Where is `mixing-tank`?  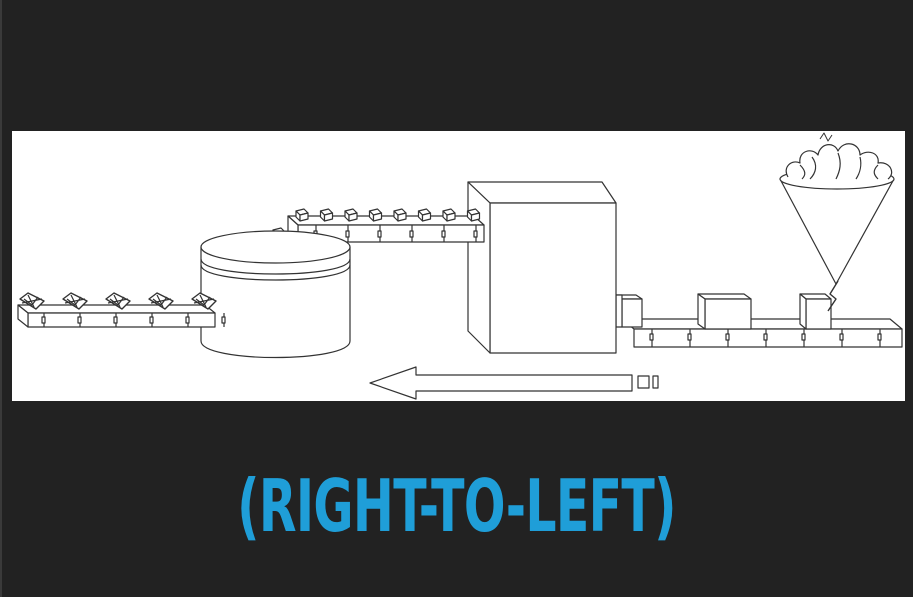 mixing-tank is located at coordinates (275, 294).